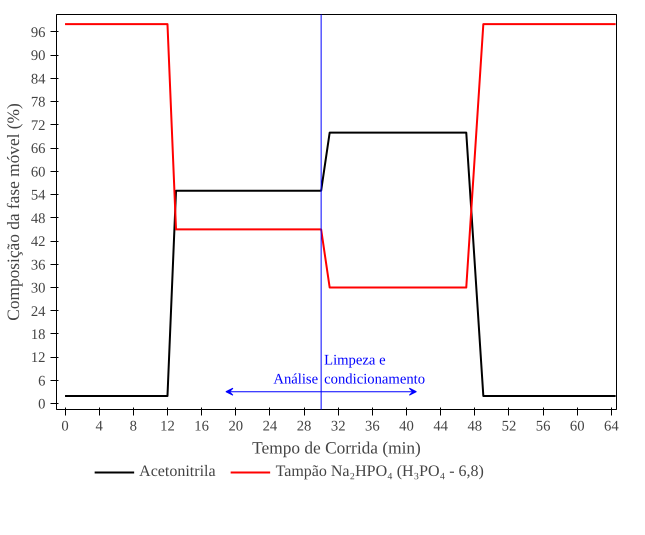  I want to click on x-tick-label: 16, so click(201, 426).